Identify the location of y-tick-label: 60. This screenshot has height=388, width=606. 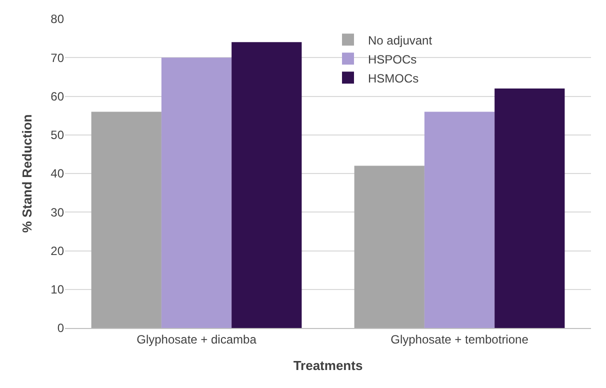
(57, 96).